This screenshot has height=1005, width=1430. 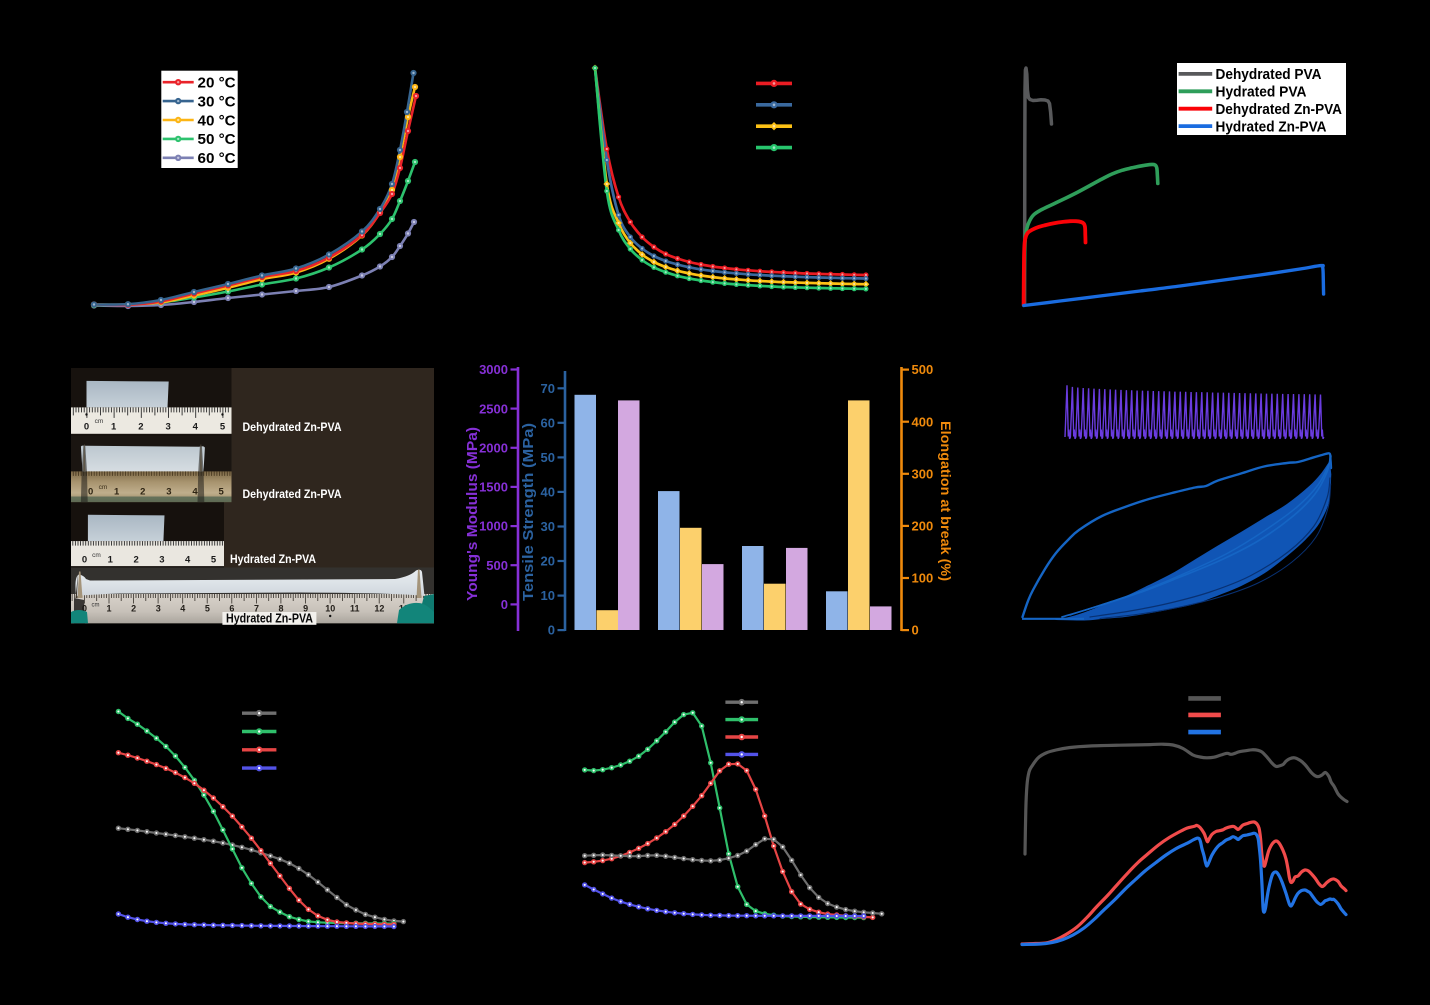 I want to click on svg-text: 20 °C, so click(x=217, y=83).